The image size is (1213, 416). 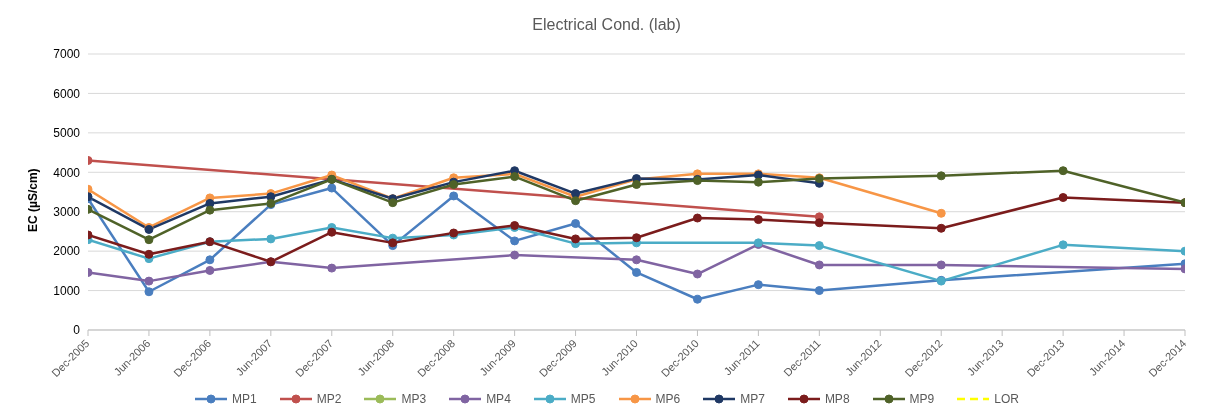 I want to click on y-tick-label: 1000, so click(x=67, y=290).